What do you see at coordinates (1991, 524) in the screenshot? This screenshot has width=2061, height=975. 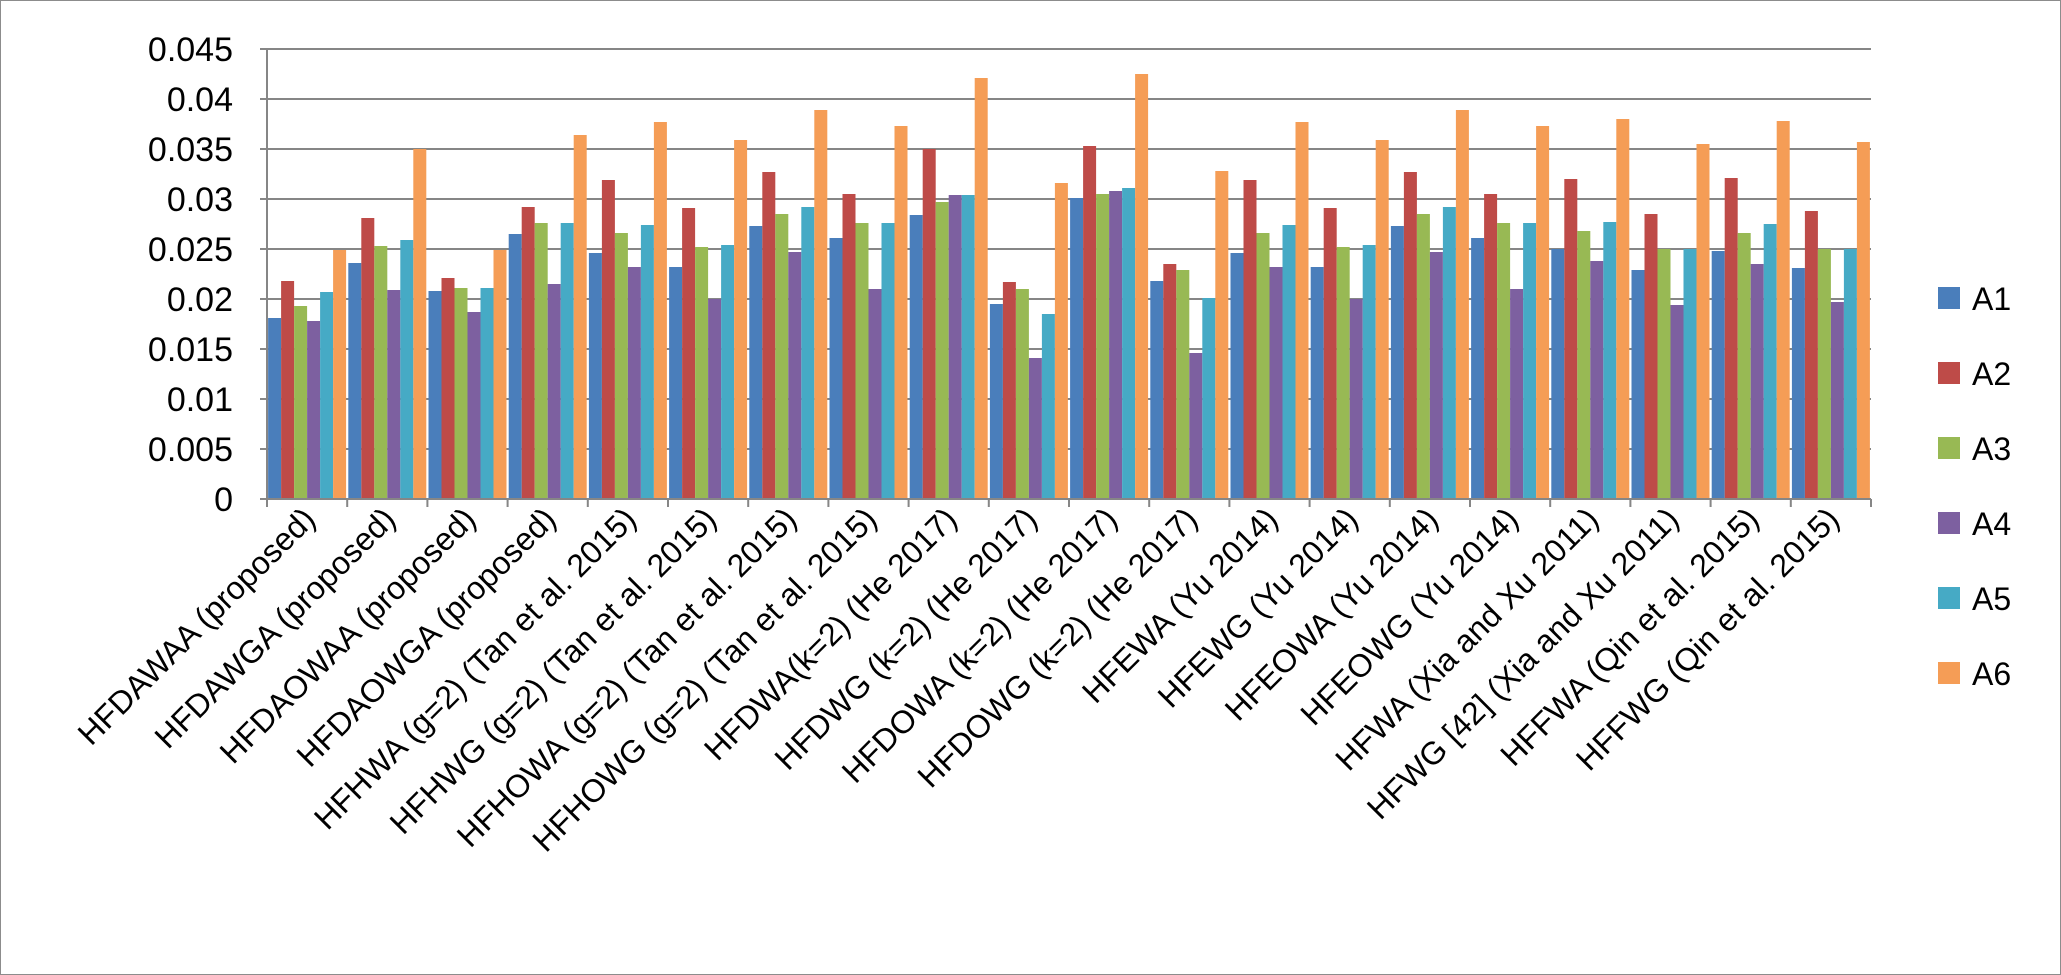 I see `legend-label-a4: A4` at bounding box center [1991, 524].